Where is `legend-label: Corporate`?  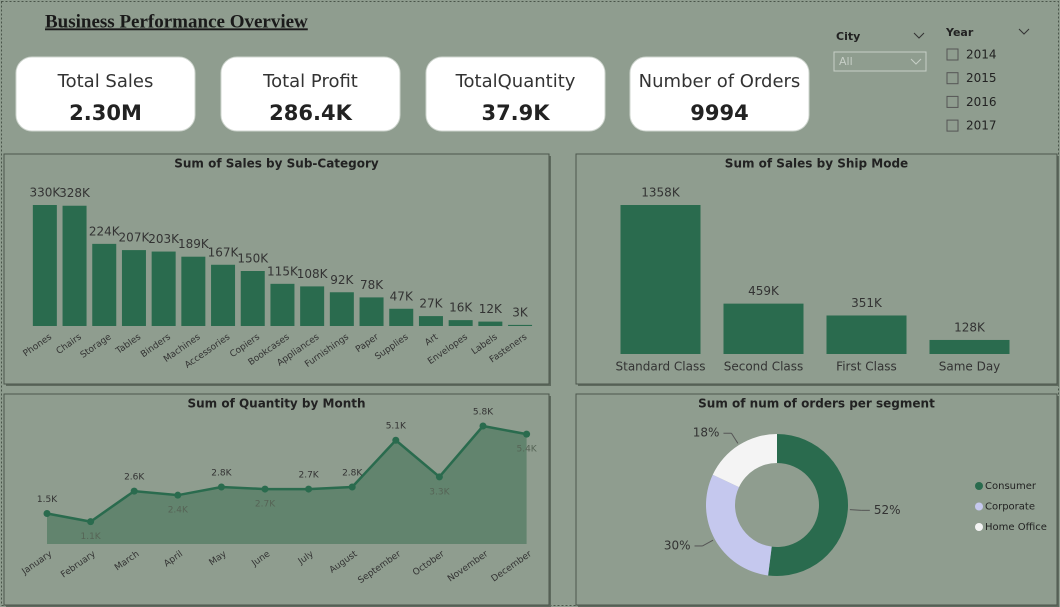 legend-label: Corporate is located at coordinates (1010, 507).